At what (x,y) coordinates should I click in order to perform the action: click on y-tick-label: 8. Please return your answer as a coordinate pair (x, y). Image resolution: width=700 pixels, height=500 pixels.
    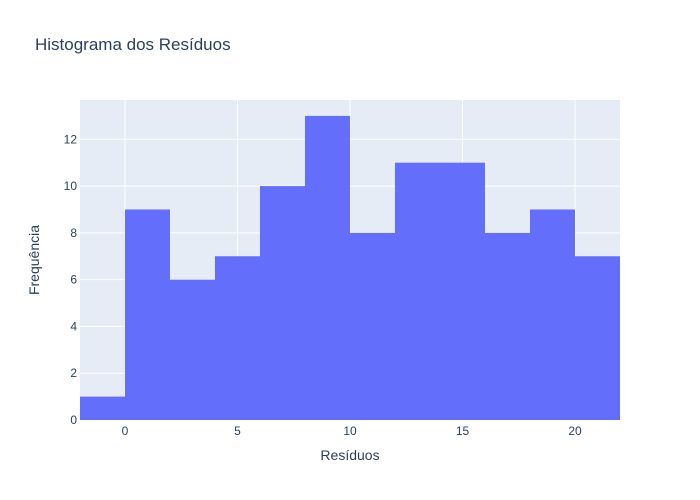
    Looking at the image, I should click on (73, 233).